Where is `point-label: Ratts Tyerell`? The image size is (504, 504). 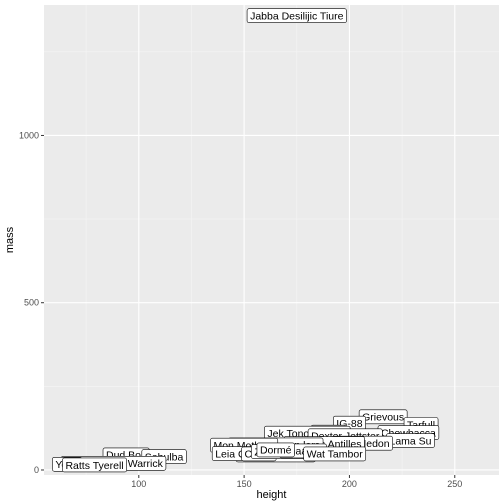 point-label: Ratts Tyerell is located at coordinates (94, 465).